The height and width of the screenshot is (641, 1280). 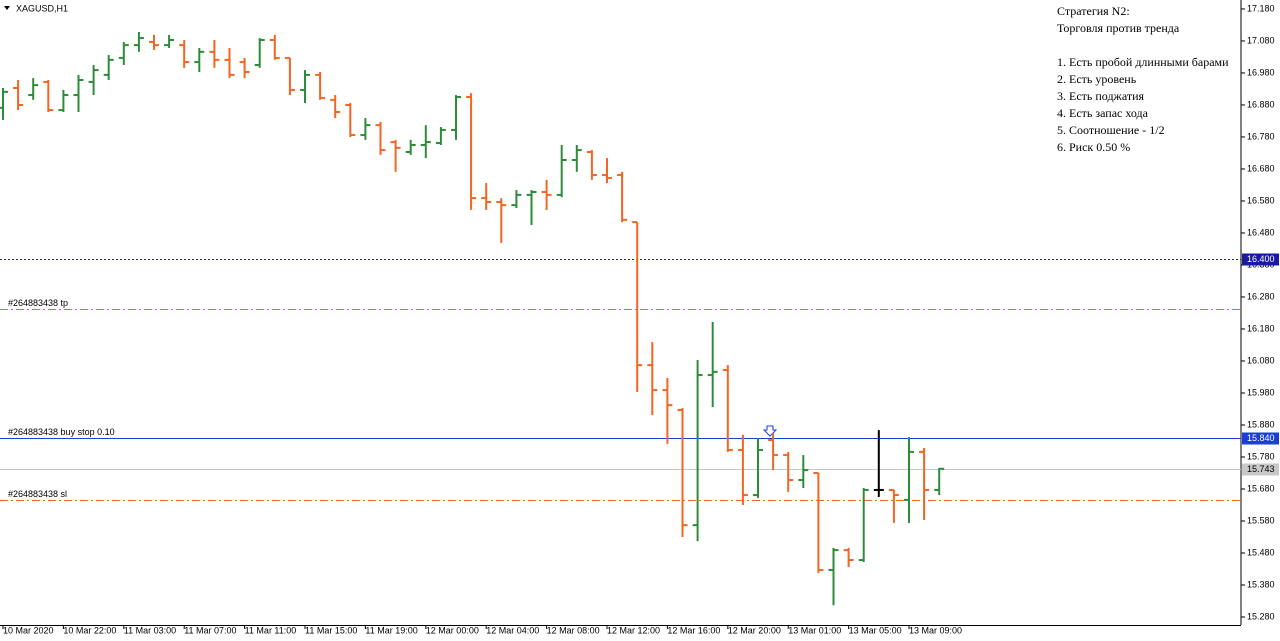 What do you see at coordinates (1261, 456) in the screenshot?
I see `y-tick-label: 15.780` at bounding box center [1261, 456].